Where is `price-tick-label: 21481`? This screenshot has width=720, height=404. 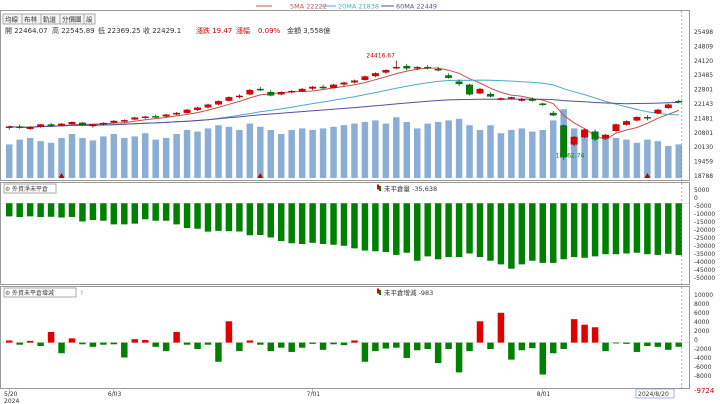
price-tick-label: 21481 is located at coordinates (703, 118).